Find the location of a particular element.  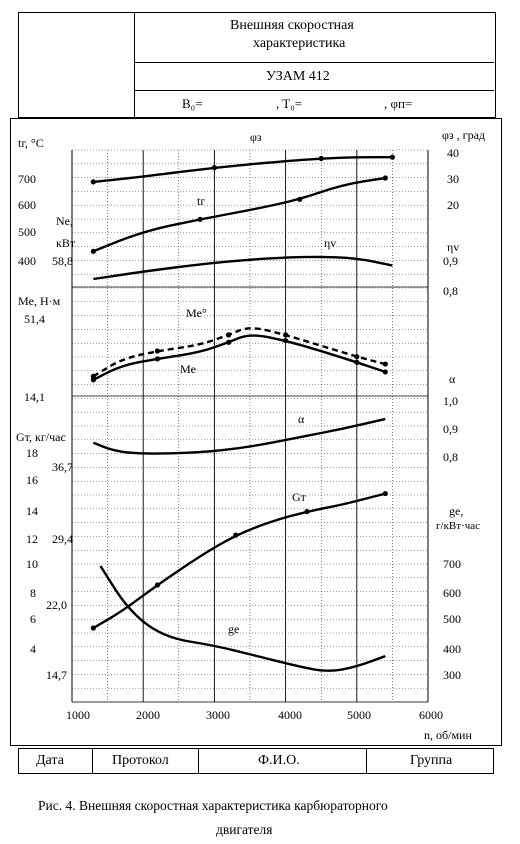

axis-label-ge: gе, is located at coordinates (456, 511).